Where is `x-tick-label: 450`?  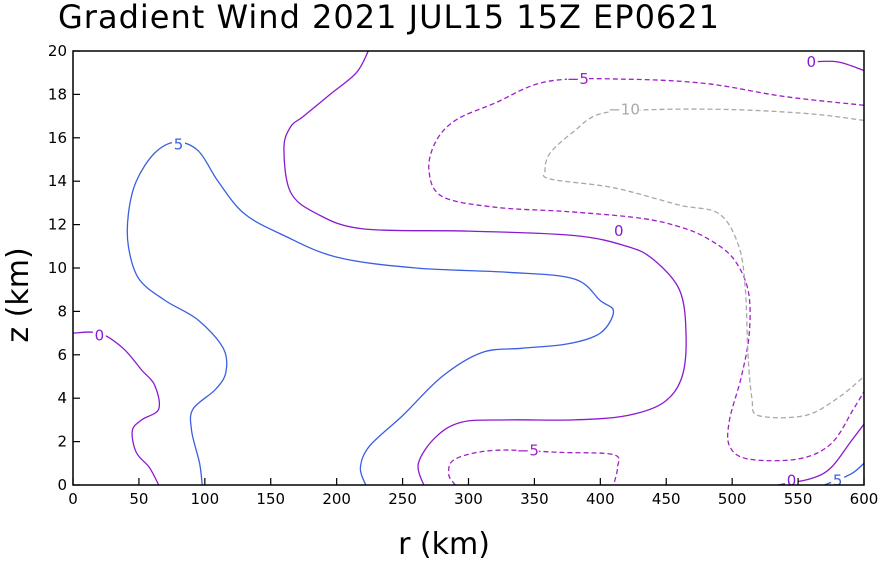 x-tick-label: 450 is located at coordinates (666, 499).